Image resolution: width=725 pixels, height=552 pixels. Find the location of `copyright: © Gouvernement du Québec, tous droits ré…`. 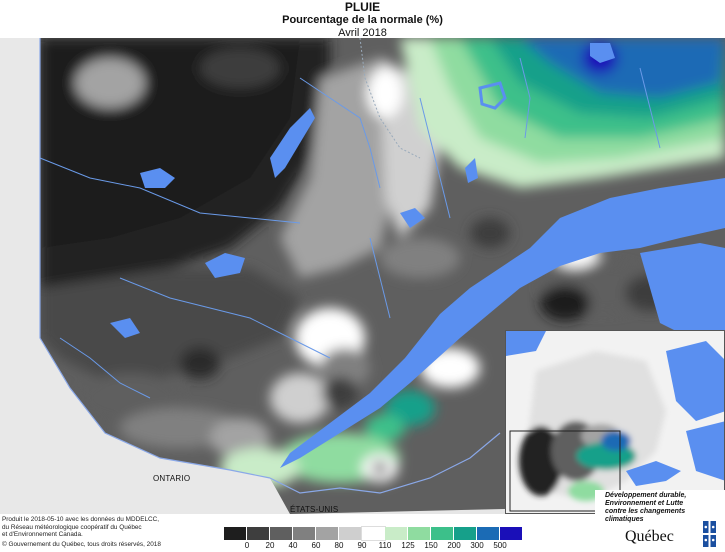

copyright: © Gouvernement du Québec, tous droits ré… is located at coordinates (81, 544).